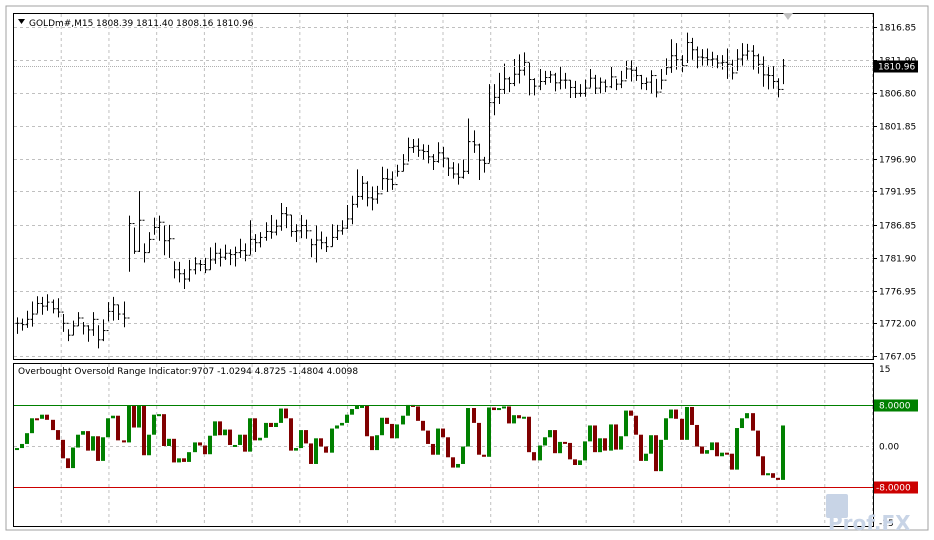  Describe the element at coordinates (897, 128) in the screenshot. I see `price-tick-label: 1801.85` at that location.